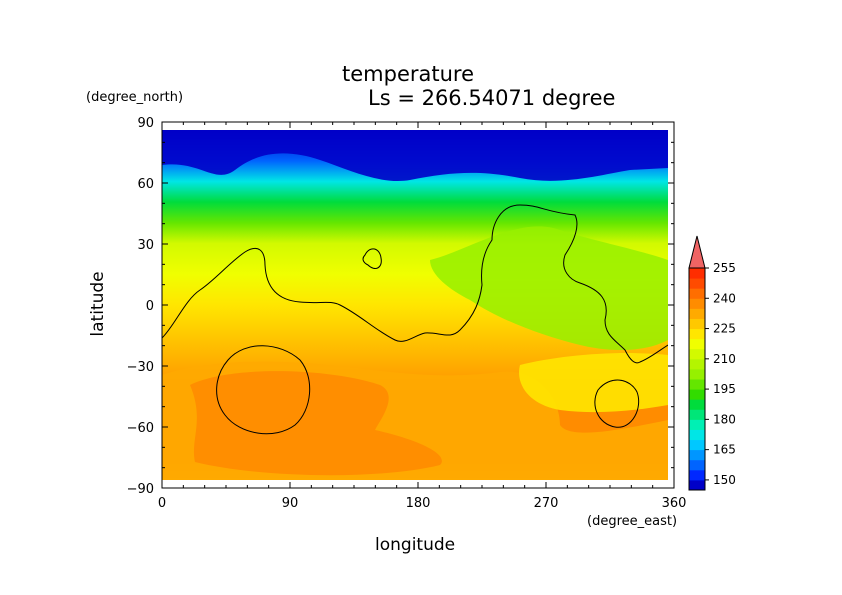 This screenshot has height=595, width=842. What do you see at coordinates (150, 306) in the screenshot?
I see `y-tick-label: 0` at bounding box center [150, 306].